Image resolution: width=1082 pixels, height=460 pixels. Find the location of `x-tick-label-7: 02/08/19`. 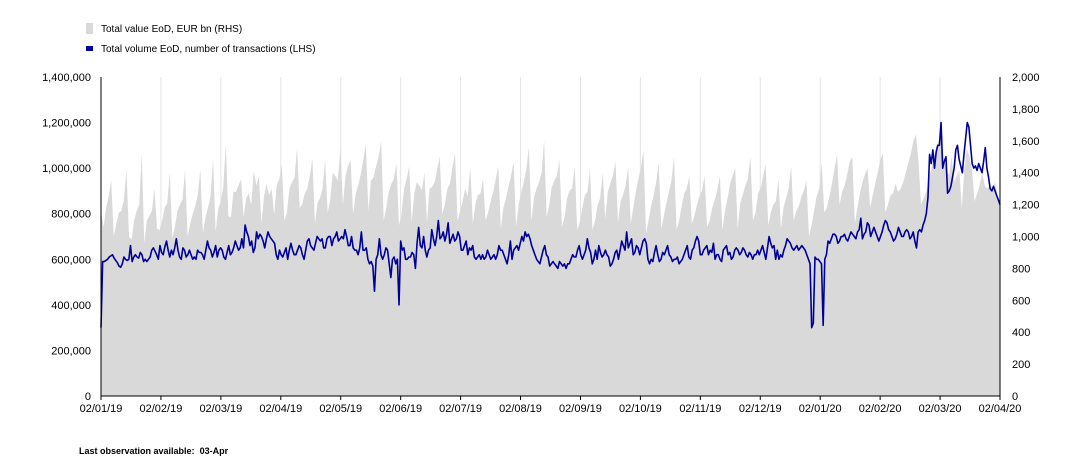

x-tick-label-7: 02/08/19 is located at coordinates (520, 409).